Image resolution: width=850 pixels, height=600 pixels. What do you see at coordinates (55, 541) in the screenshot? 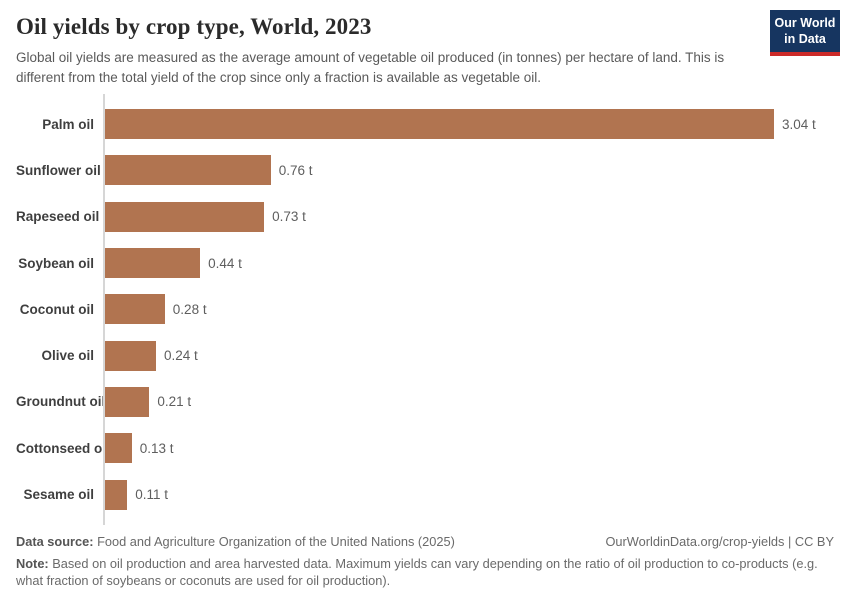
I see `data-source-label: Data source:` at bounding box center [55, 541].